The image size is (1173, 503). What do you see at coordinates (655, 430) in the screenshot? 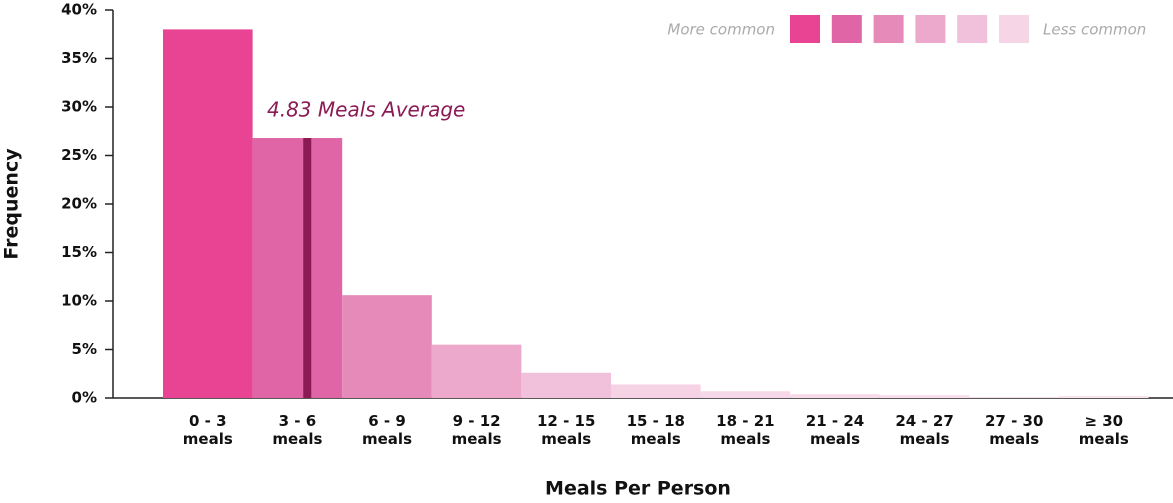
I see `x-tick-label: 15 - 18 meals` at bounding box center [655, 430].